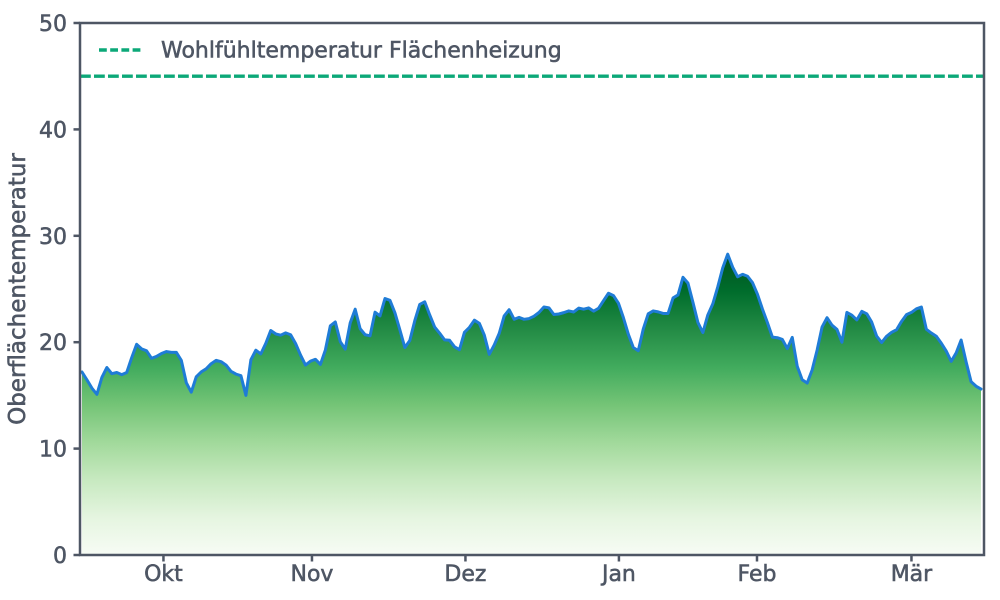 The width and height of the screenshot is (1000, 600). What do you see at coordinates (311, 574) in the screenshot?
I see `x-tick-label: Nov` at bounding box center [311, 574].